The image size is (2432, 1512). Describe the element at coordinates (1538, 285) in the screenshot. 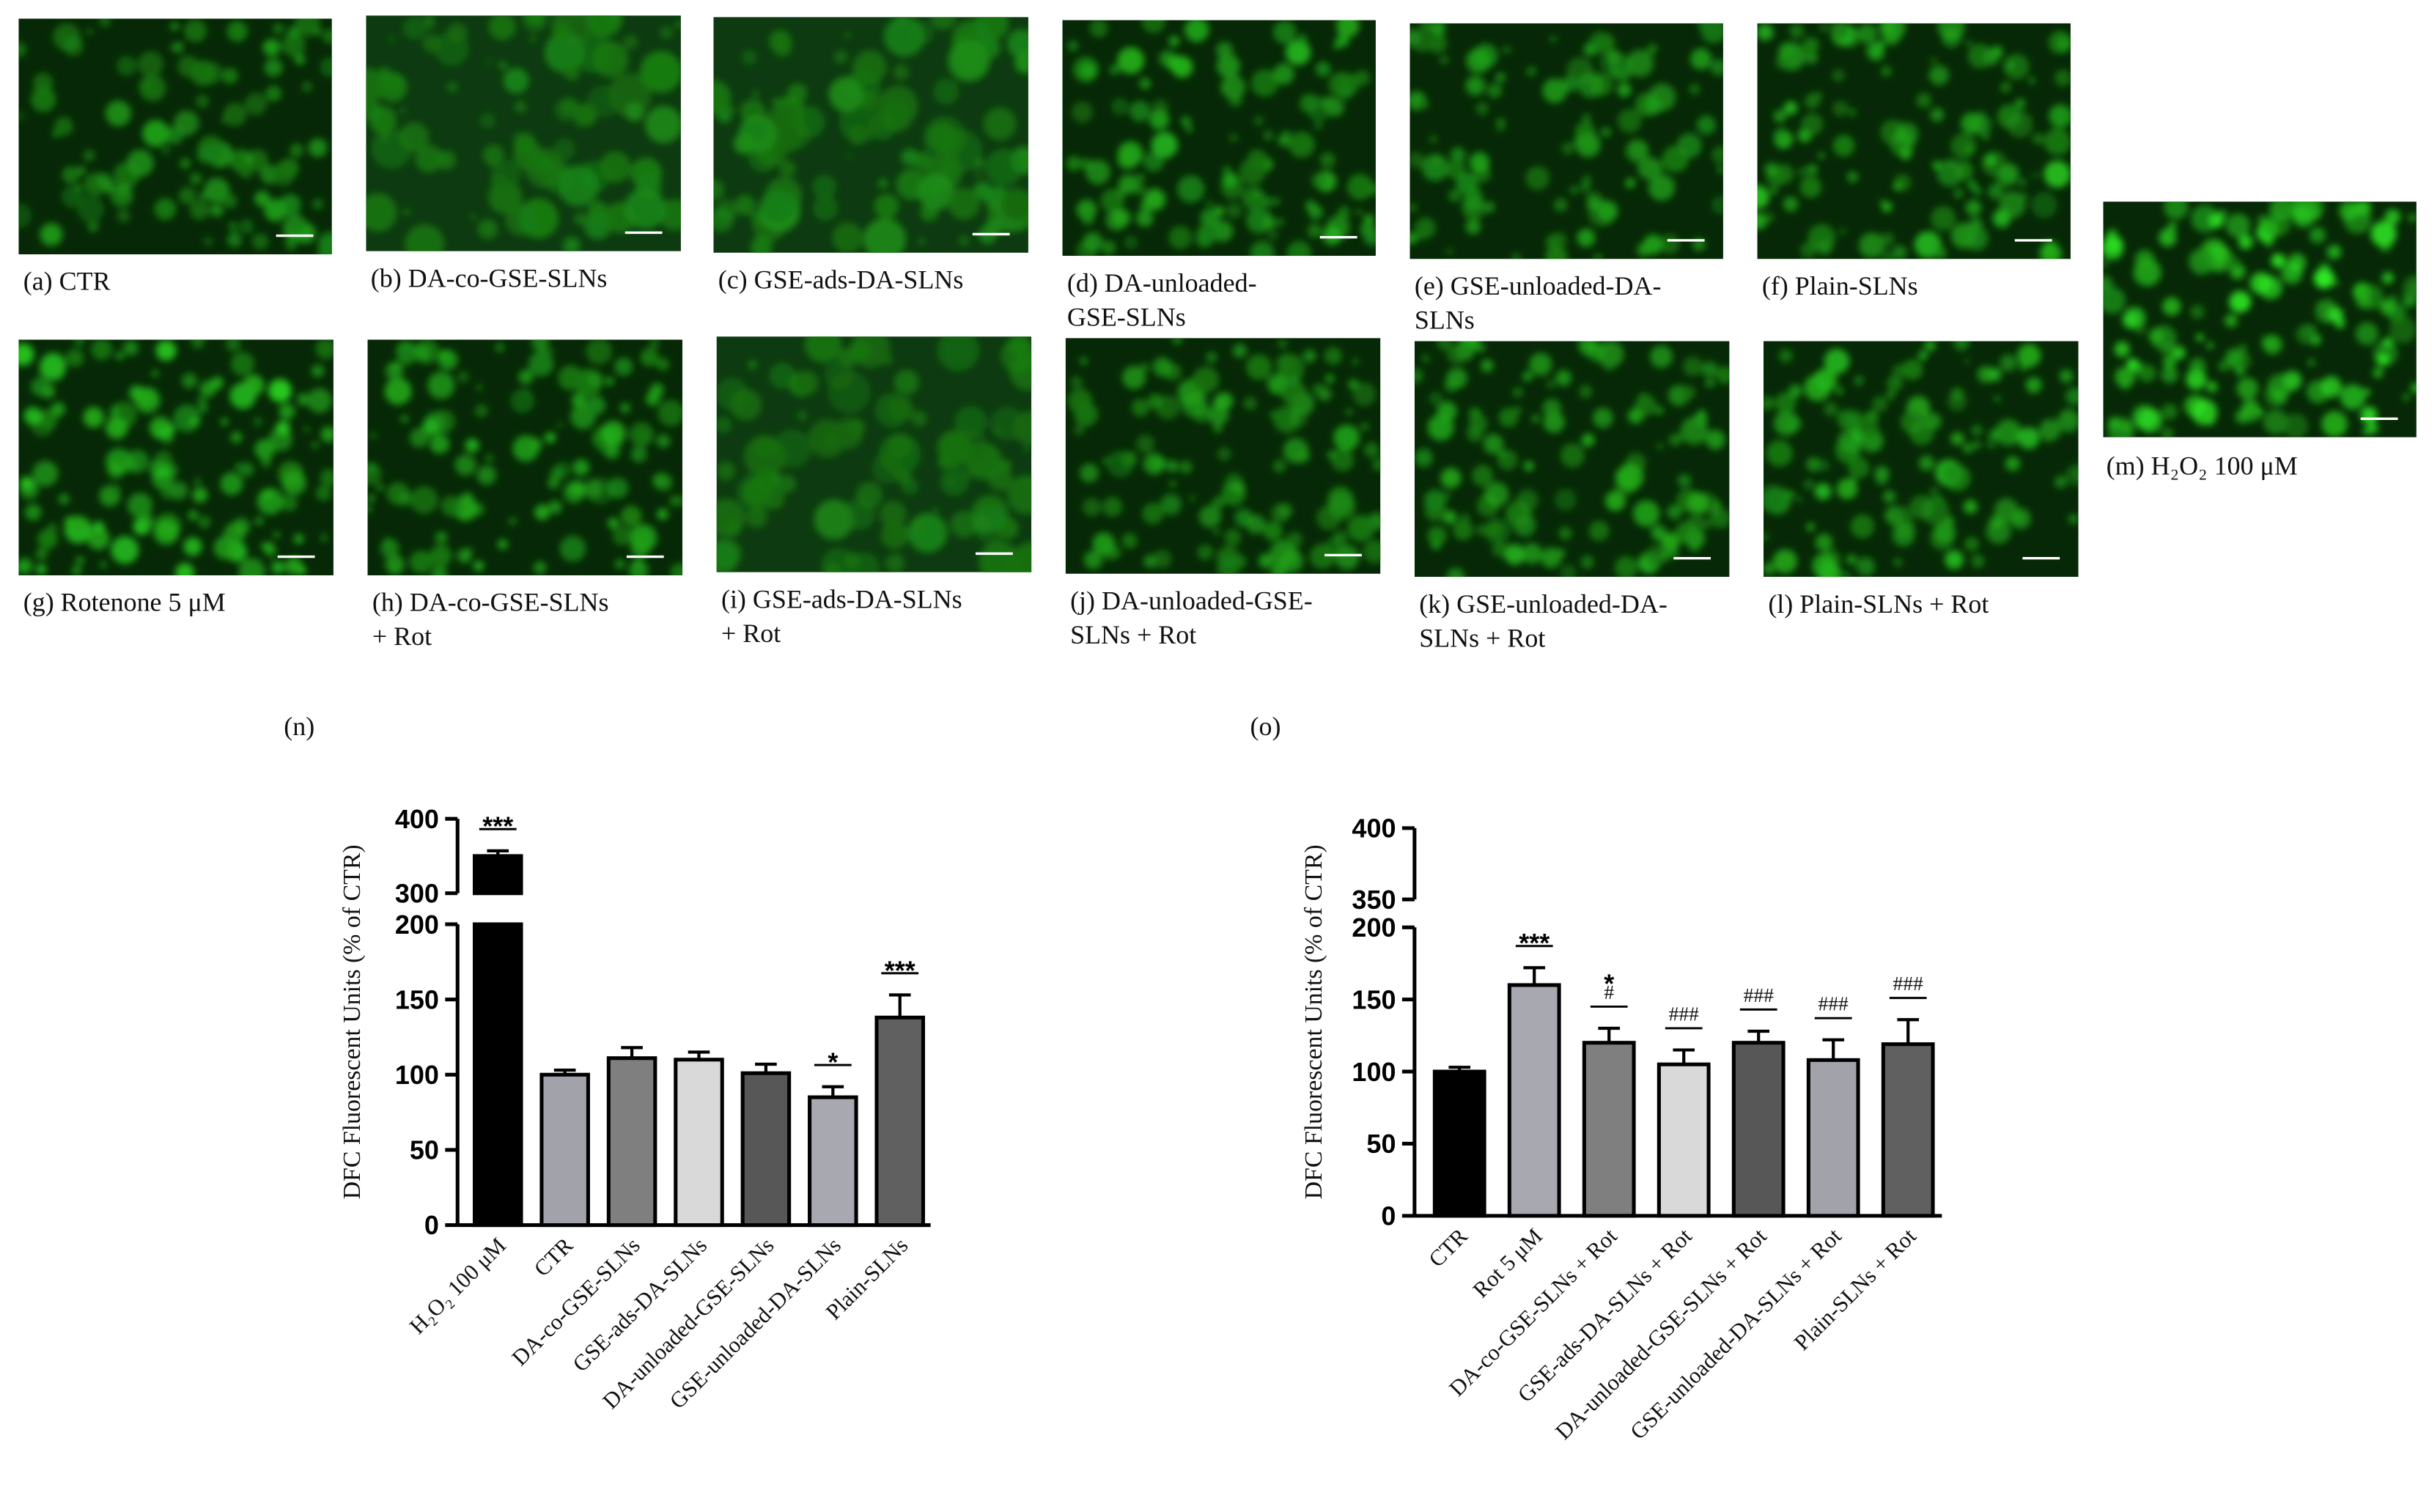

I see `panel-label: (e) GSE-unloaded-DA-` at that location.